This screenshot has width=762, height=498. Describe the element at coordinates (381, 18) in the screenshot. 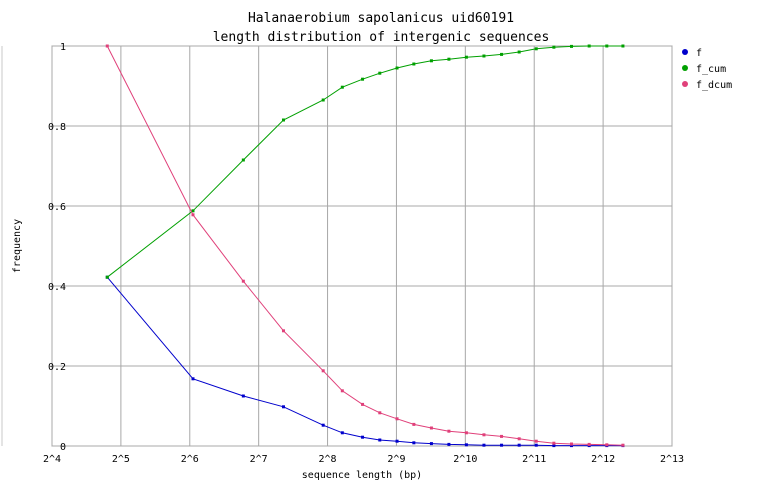

I see `chart-title: Halanaerobium sapolanicus uid60191` at that location.